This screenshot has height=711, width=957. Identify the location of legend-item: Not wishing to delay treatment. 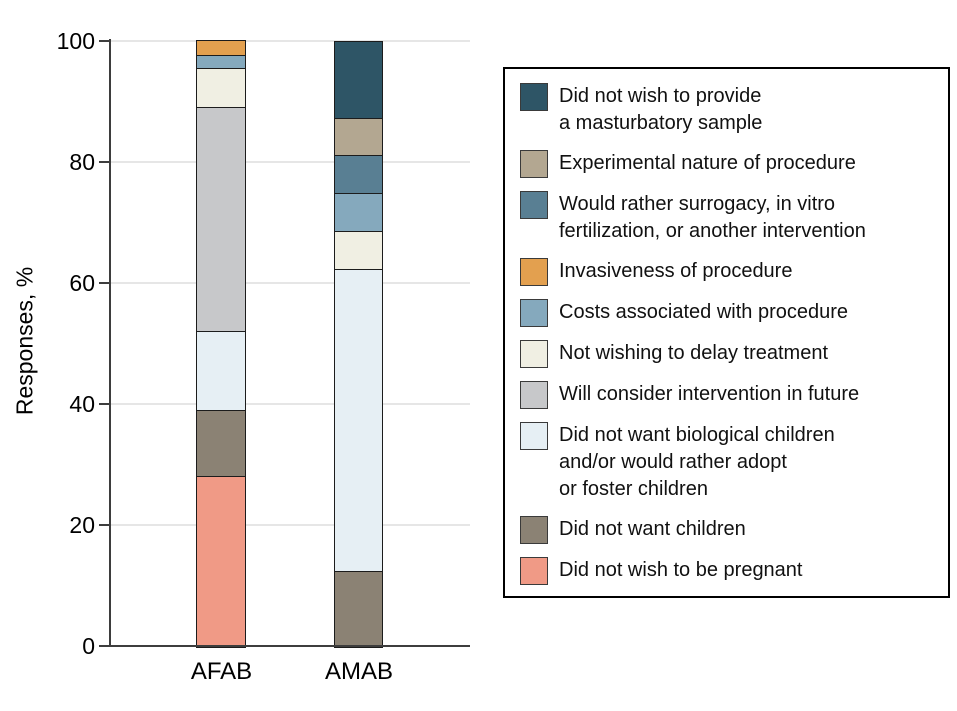
(729, 354).